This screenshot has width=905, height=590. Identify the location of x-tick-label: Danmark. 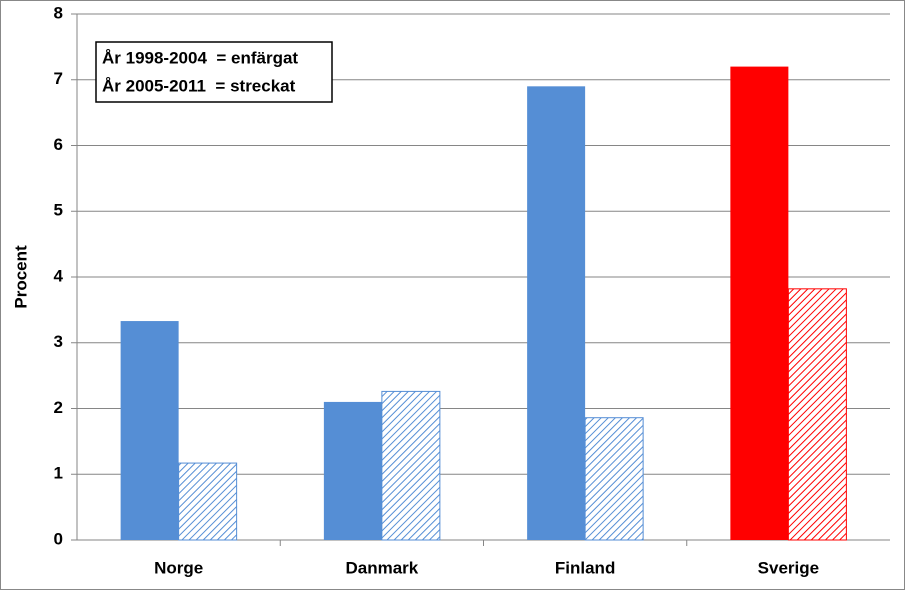
(381, 567).